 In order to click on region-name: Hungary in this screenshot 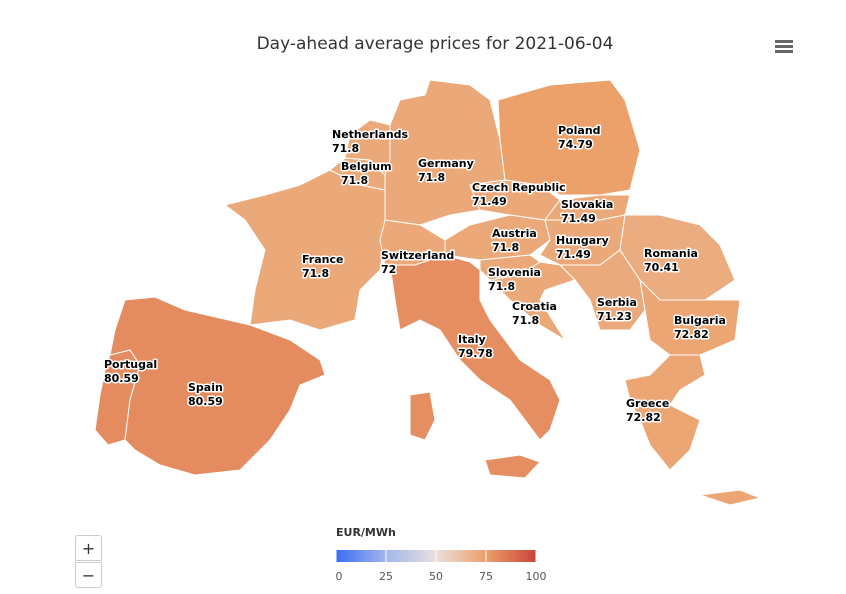, I will do `click(582, 240)`.